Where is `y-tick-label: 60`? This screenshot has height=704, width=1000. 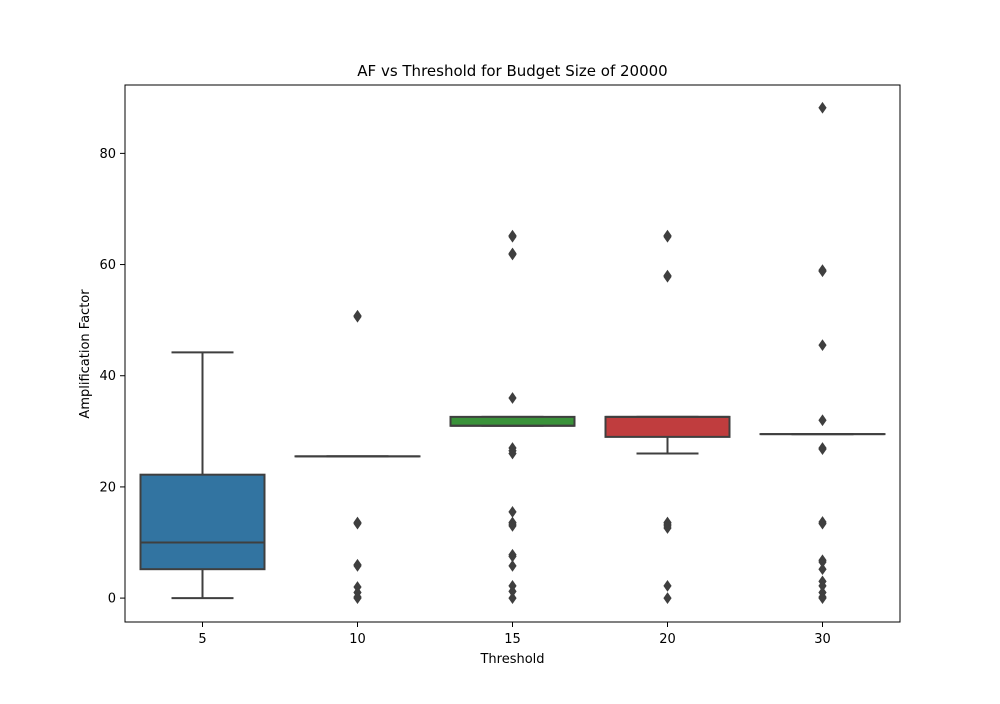
y-tick-label: 60 is located at coordinates (107, 265).